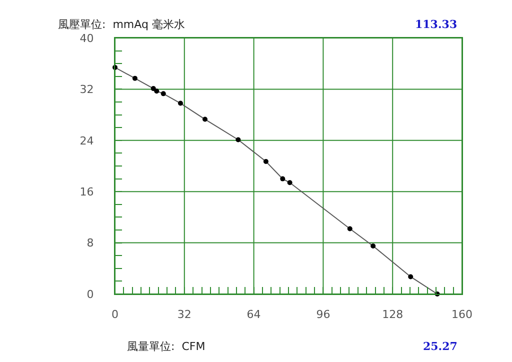 The height and width of the screenshot is (362, 512). I want to click on x-tick-label: 0, so click(115, 315).